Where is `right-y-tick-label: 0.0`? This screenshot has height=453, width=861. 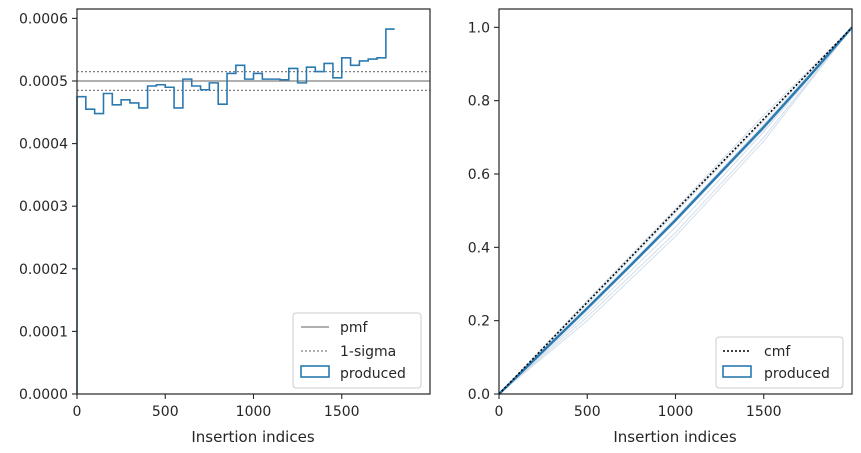 right-y-tick-label: 0.0 is located at coordinates (479, 395).